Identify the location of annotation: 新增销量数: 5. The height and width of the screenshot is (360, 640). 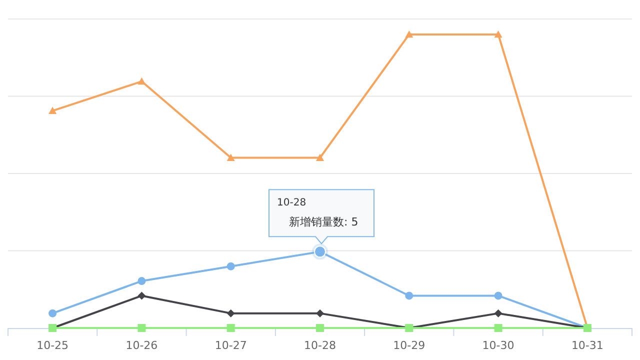
(323, 222).